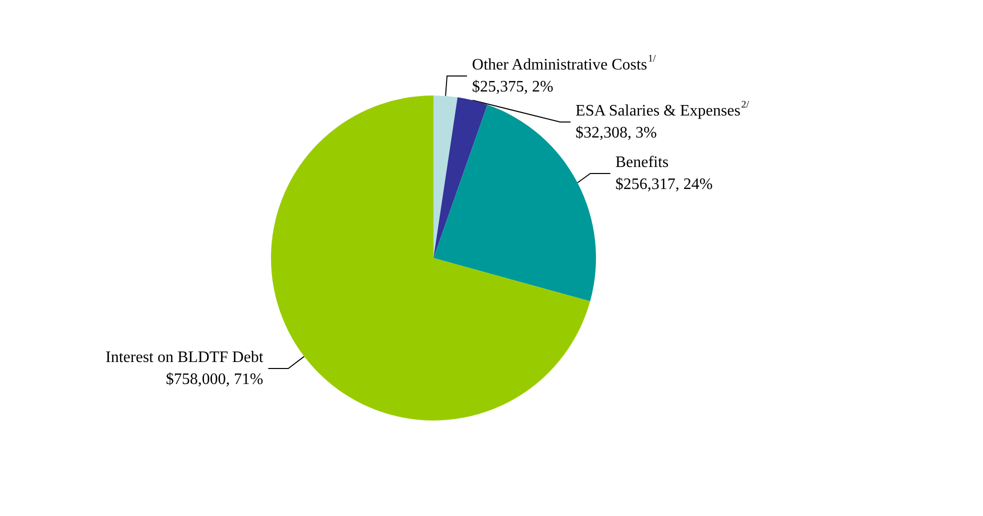 This screenshot has width=983, height=516. Describe the element at coordinates (513, 87) in the screenshot. I see `data-label: $25,375, 2%` at that location.